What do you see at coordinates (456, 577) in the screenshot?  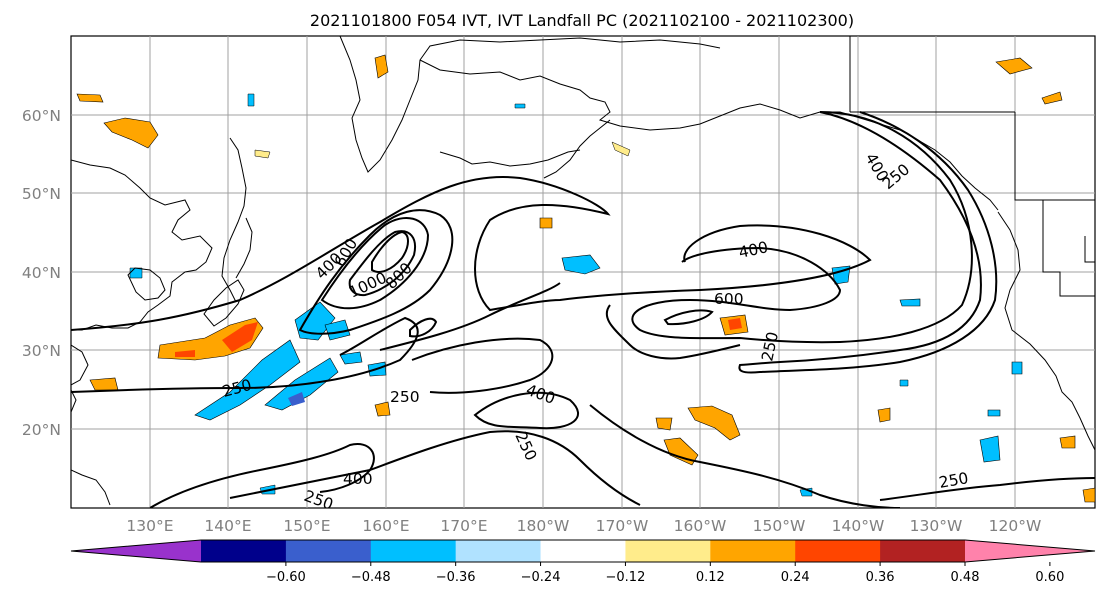 I see `colorbar-tick-label: −0.36` at bounding box center [456, 577].